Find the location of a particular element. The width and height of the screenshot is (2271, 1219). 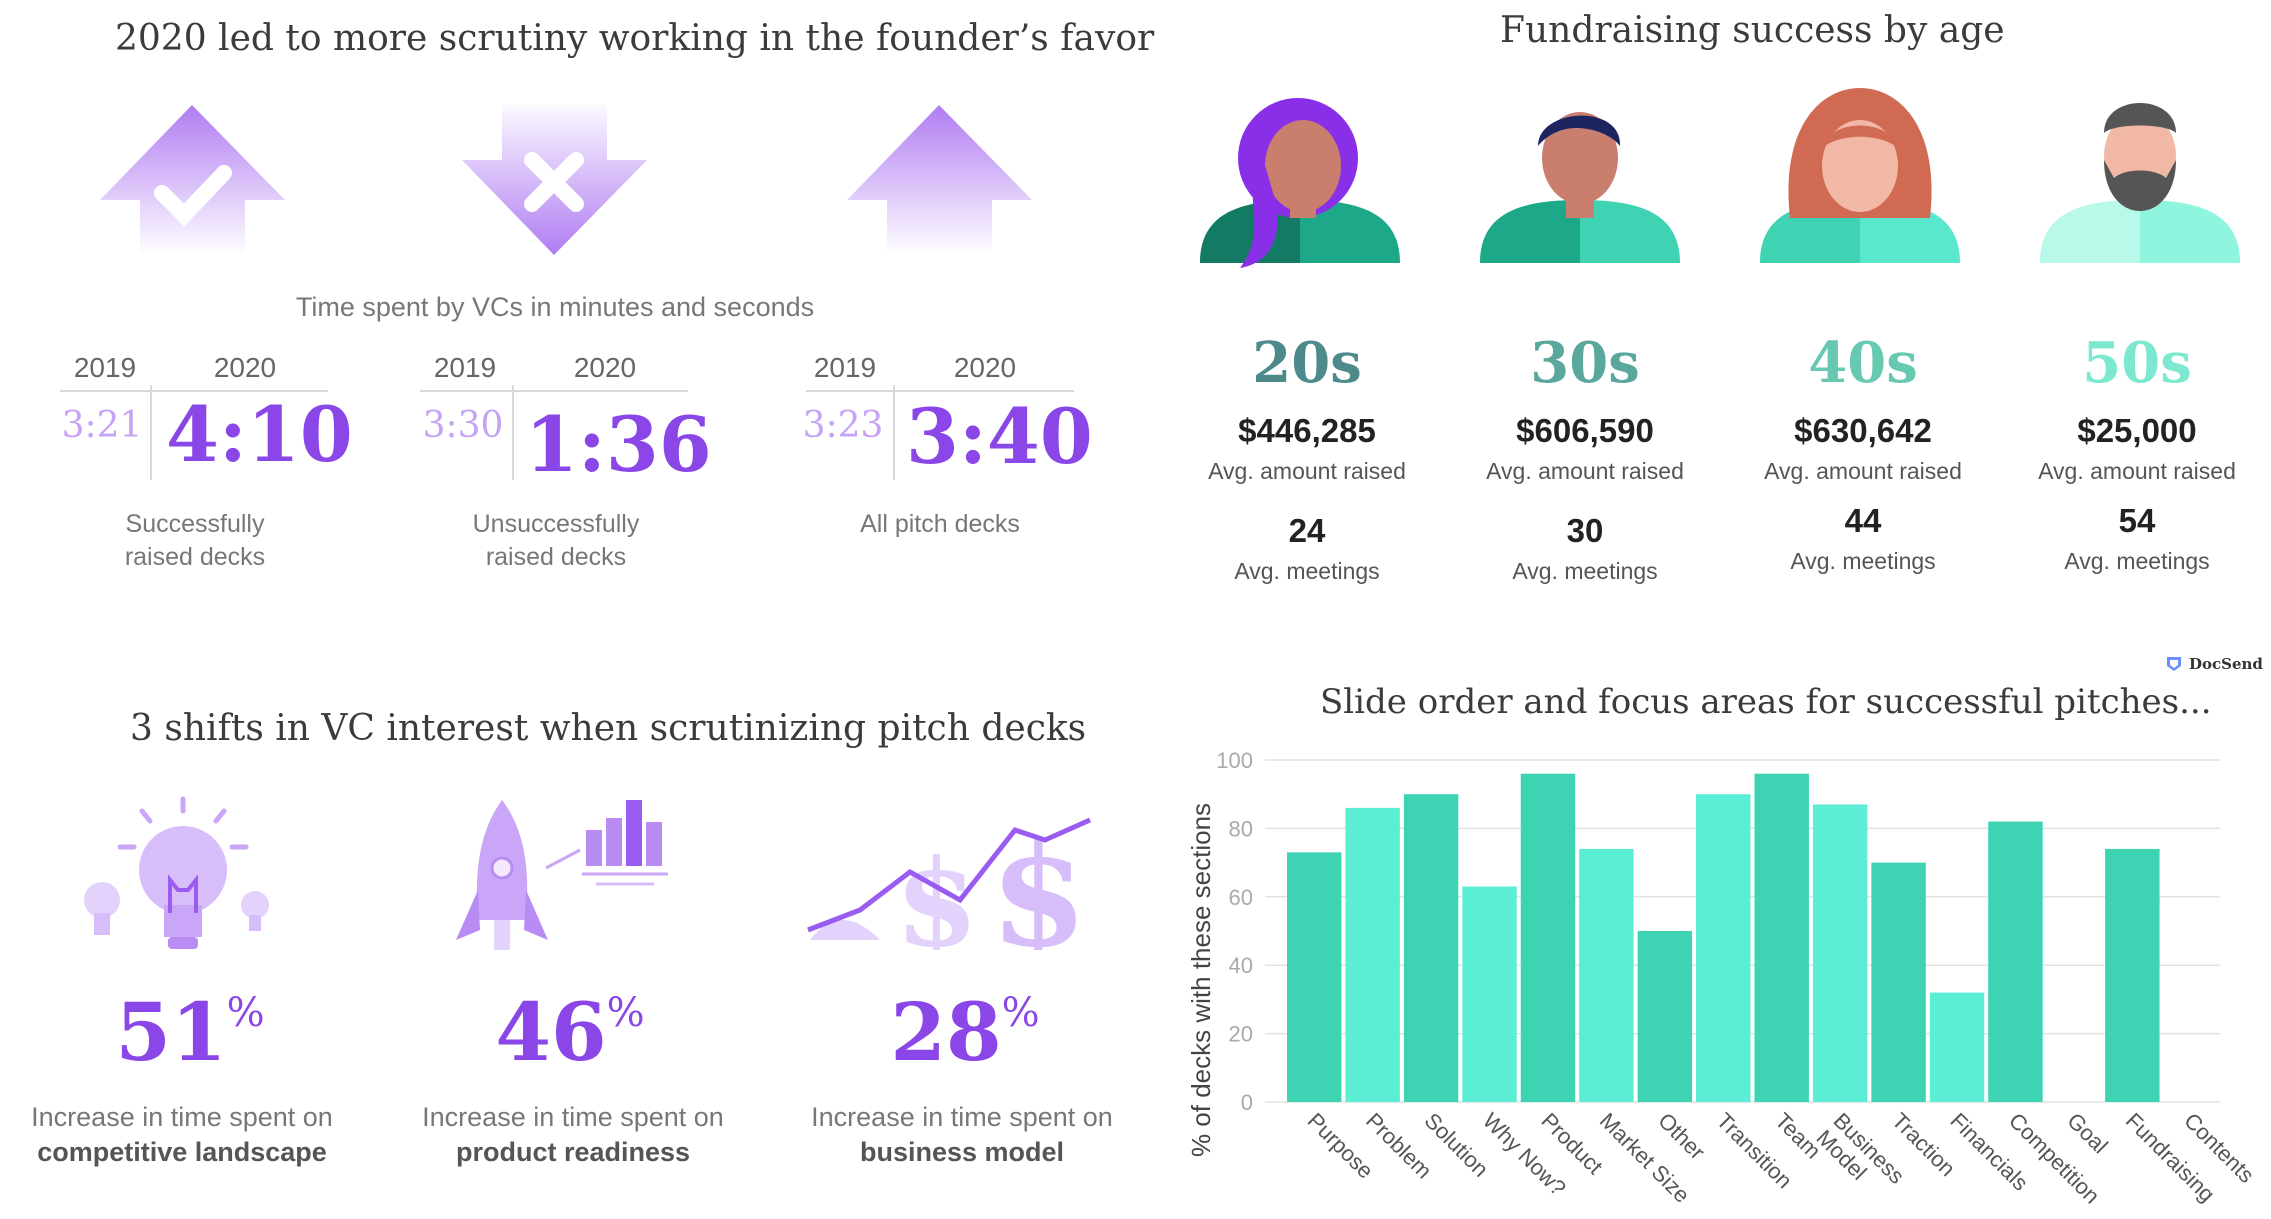

age-label: 30s is located at coordinates (1585, 363).